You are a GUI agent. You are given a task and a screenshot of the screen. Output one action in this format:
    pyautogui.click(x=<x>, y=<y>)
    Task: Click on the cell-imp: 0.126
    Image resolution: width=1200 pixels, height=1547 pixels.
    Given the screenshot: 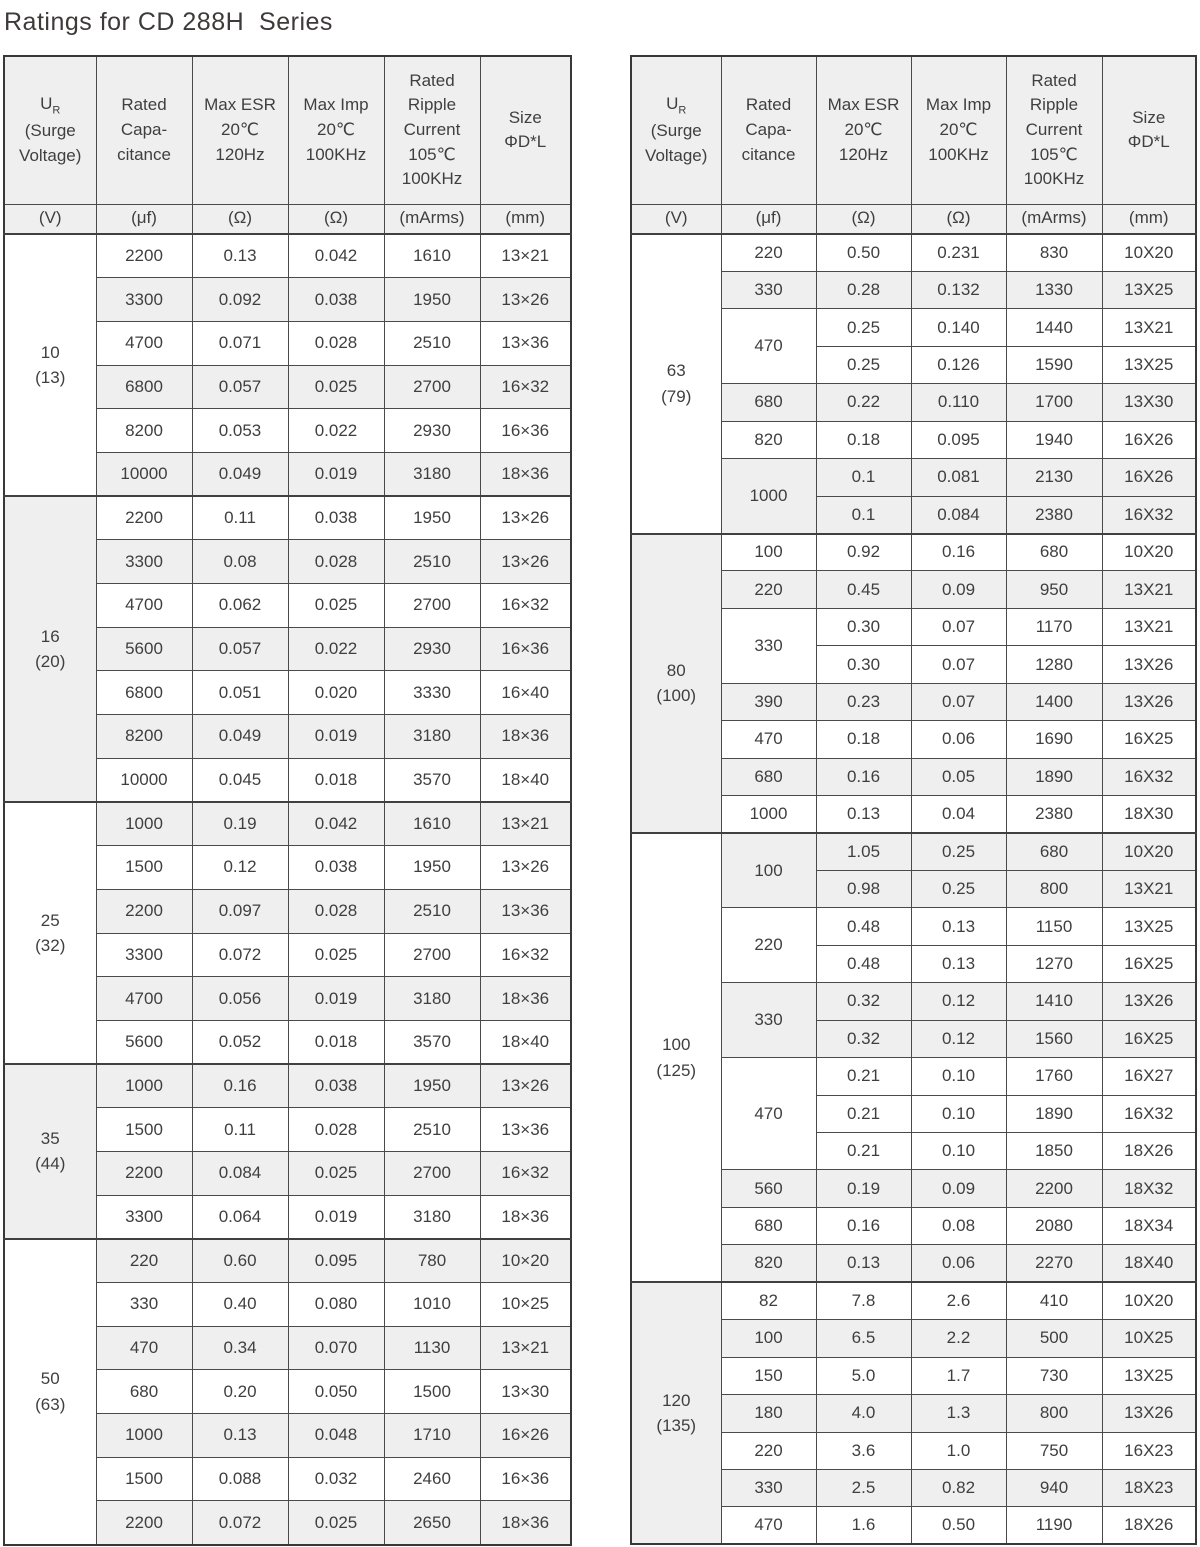 What is the action you would take?
    pyautogui.click(x=958, y=365)
    